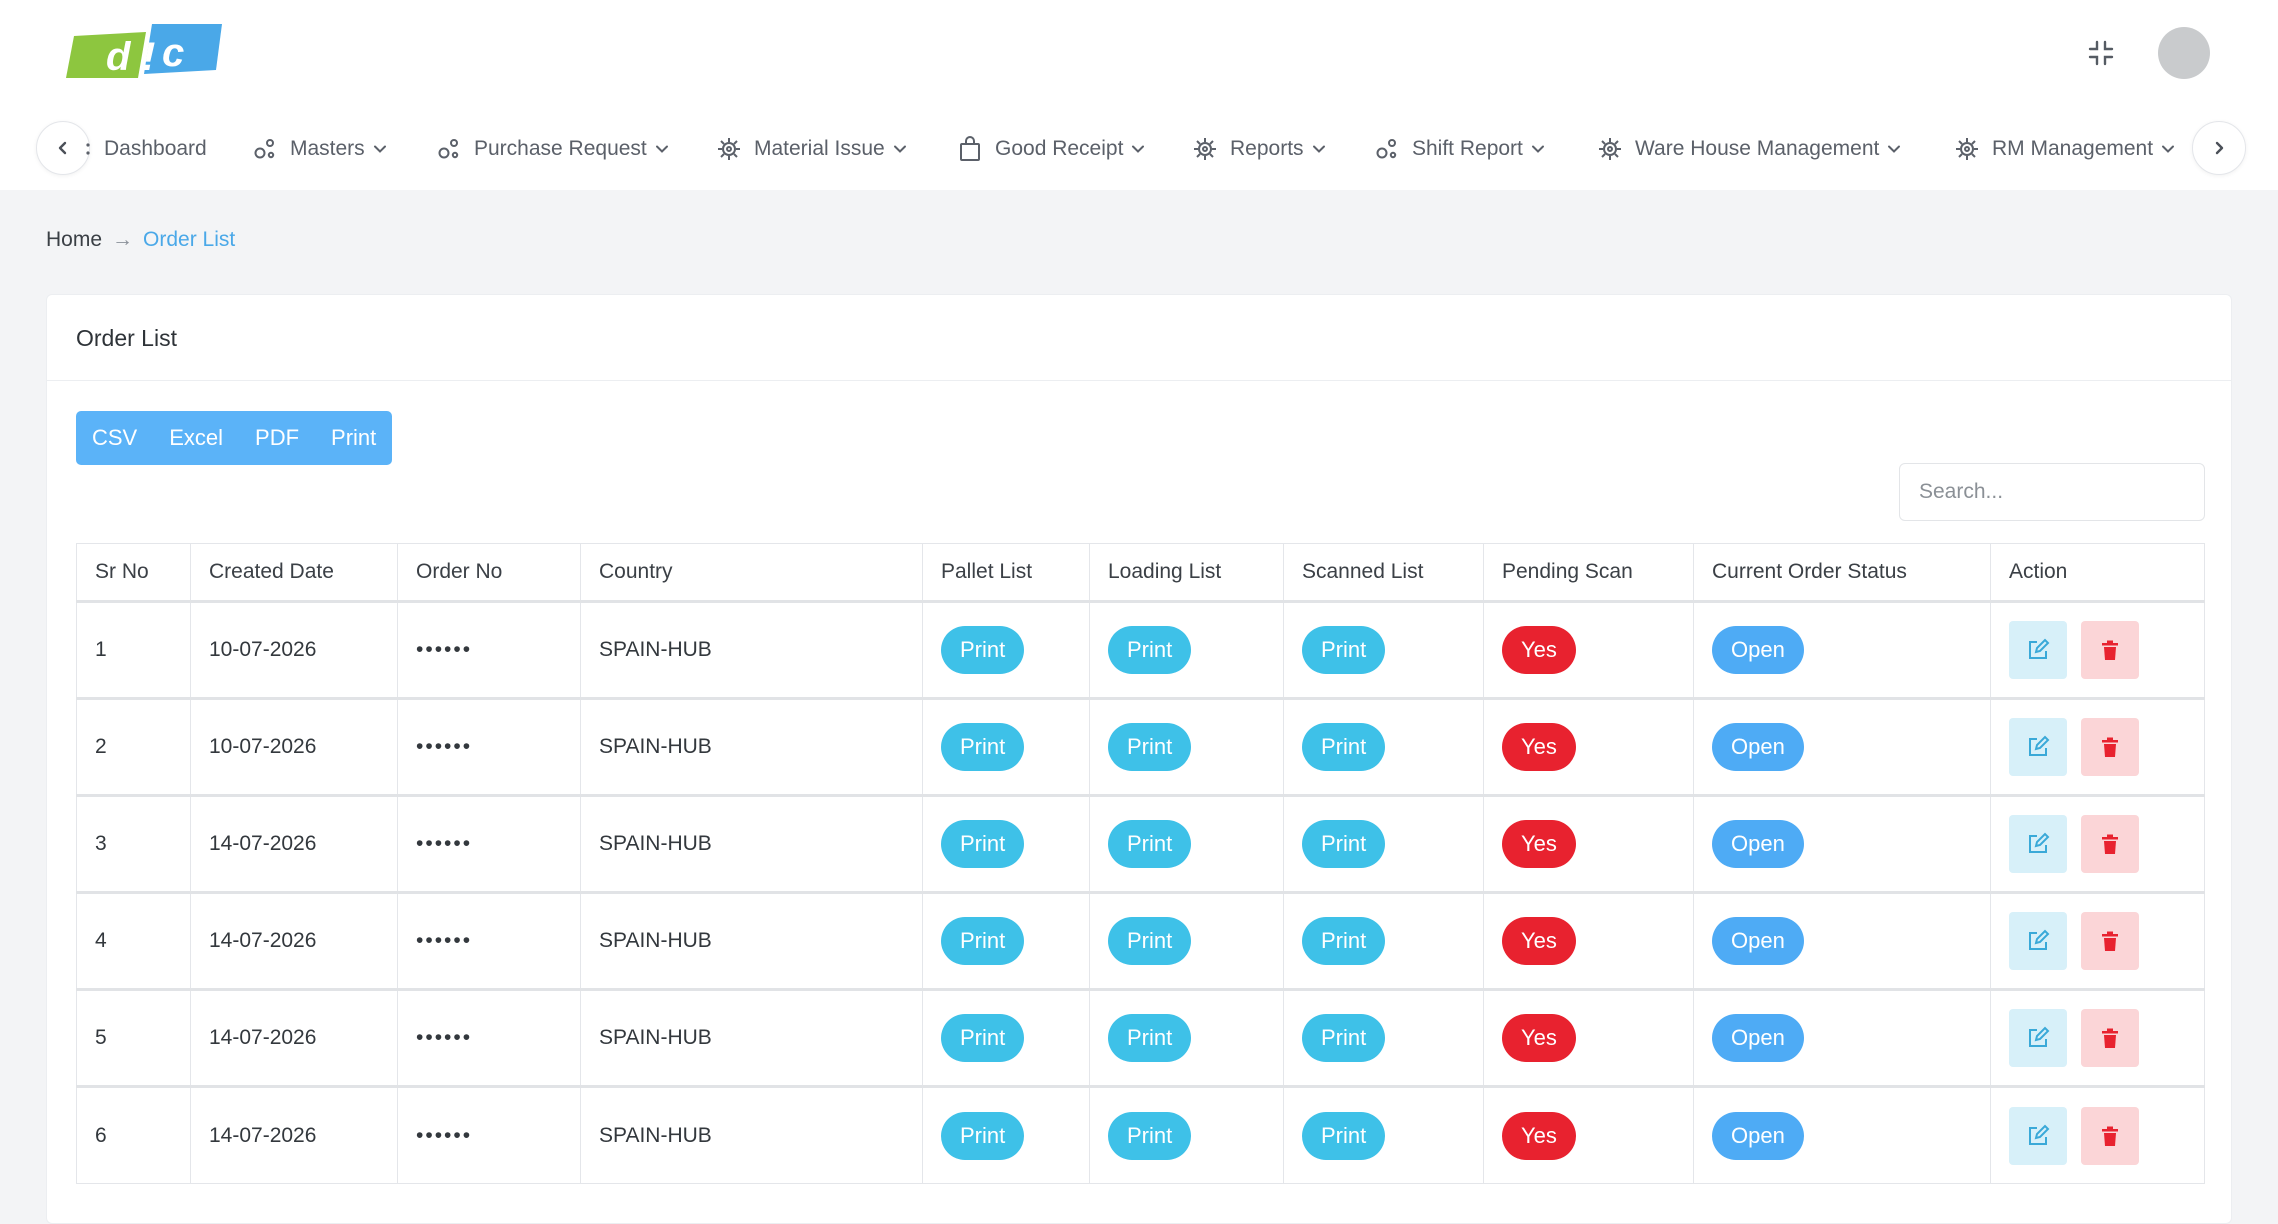  Describe the element at coordinates (133, 1135) in the screenshot. I see `sr-no-cell: 6` at that location.